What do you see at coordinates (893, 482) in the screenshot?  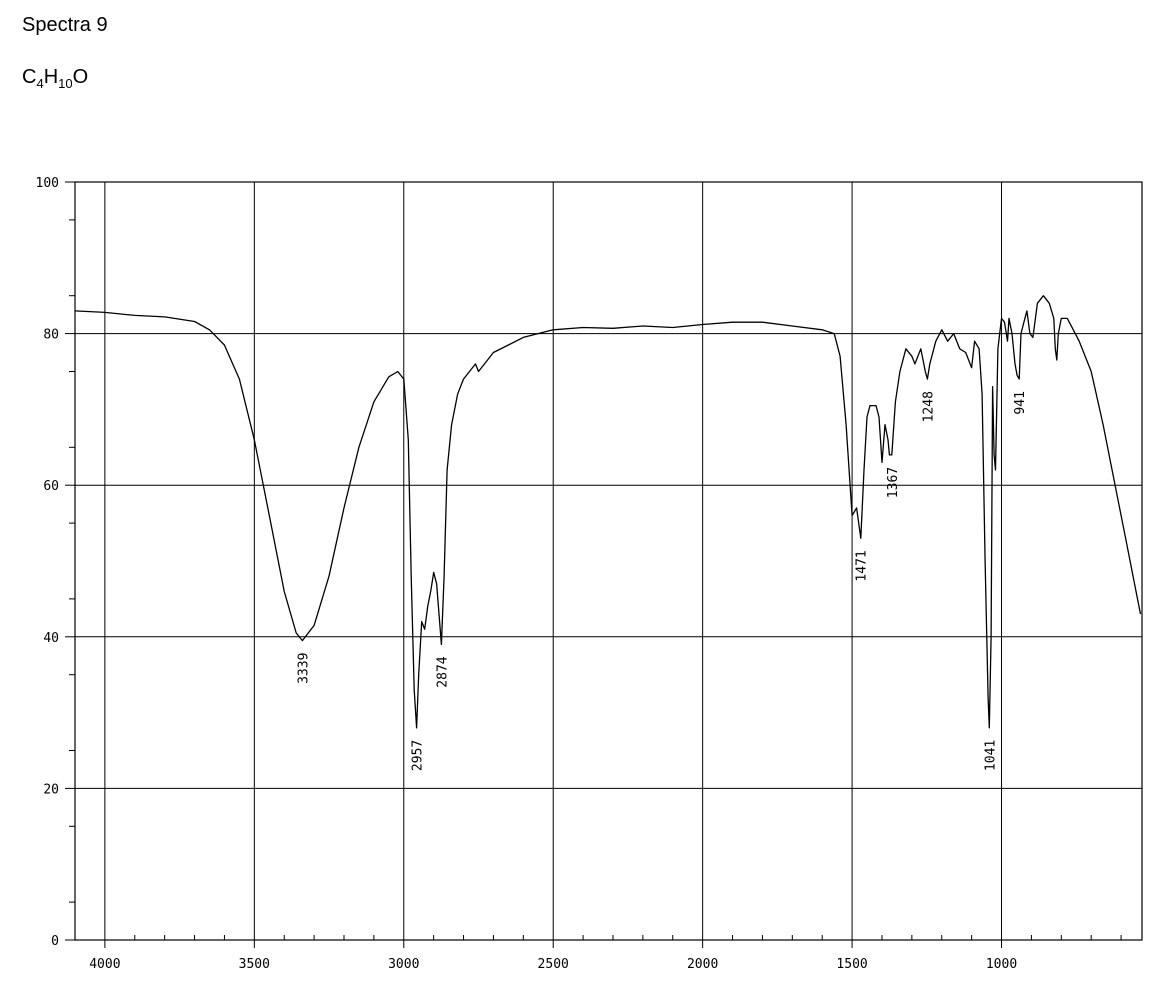 I see `peak-label: 1367` at bounding box center [893, 482].